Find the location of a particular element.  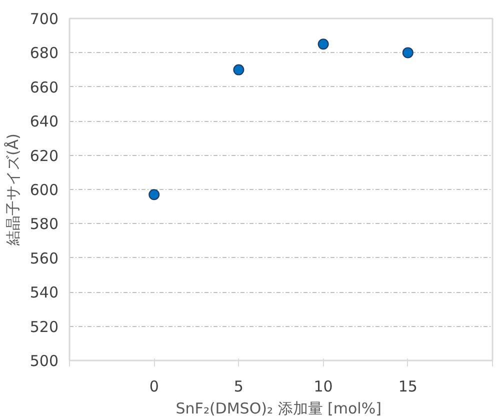

x-tick-label: 10 is located at coordinates (323, 387).